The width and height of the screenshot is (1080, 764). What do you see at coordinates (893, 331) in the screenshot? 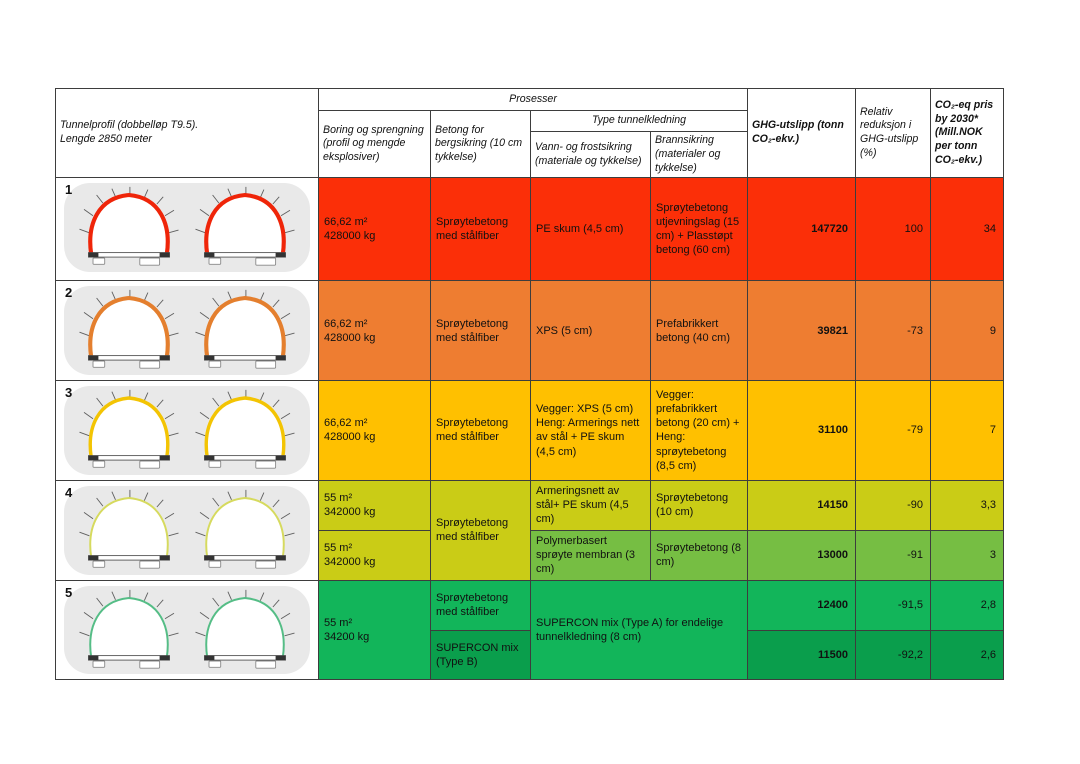
I see `cell-relativ-r2: -73` at bounding box center [893, 331].